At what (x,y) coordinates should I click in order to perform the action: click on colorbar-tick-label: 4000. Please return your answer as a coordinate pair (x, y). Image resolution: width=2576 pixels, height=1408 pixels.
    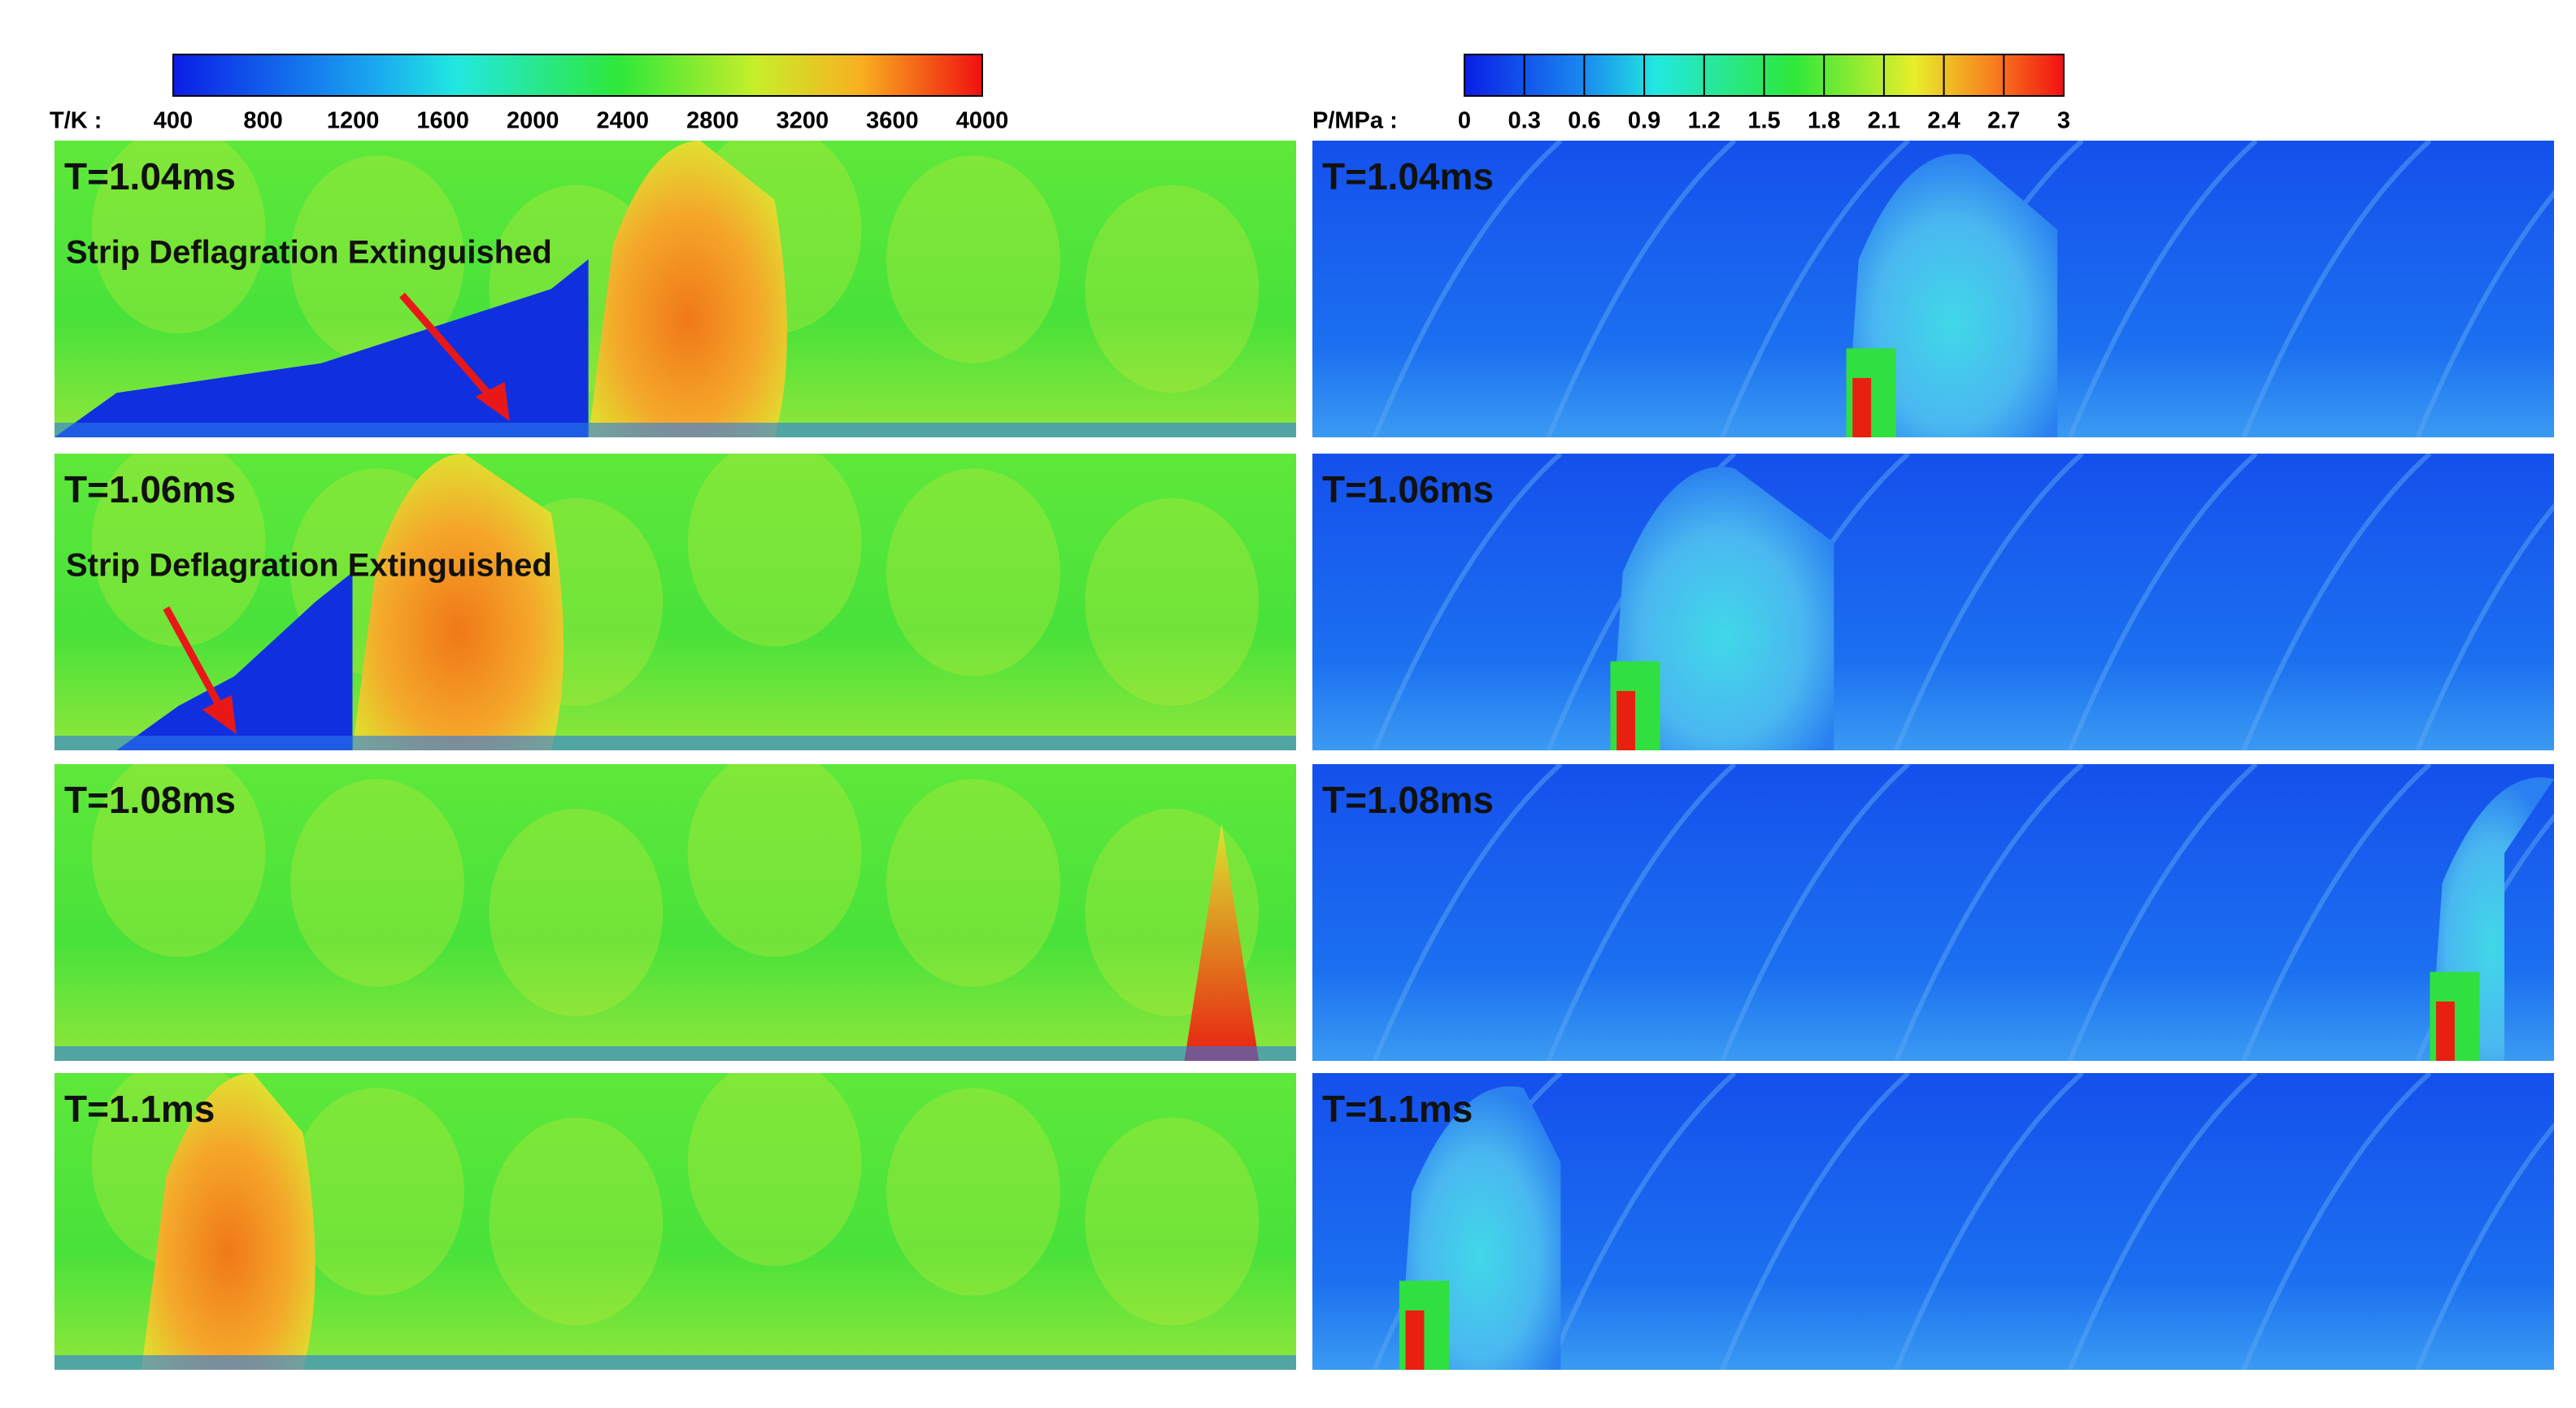
    Looking at the image, I should click on (983, 121).